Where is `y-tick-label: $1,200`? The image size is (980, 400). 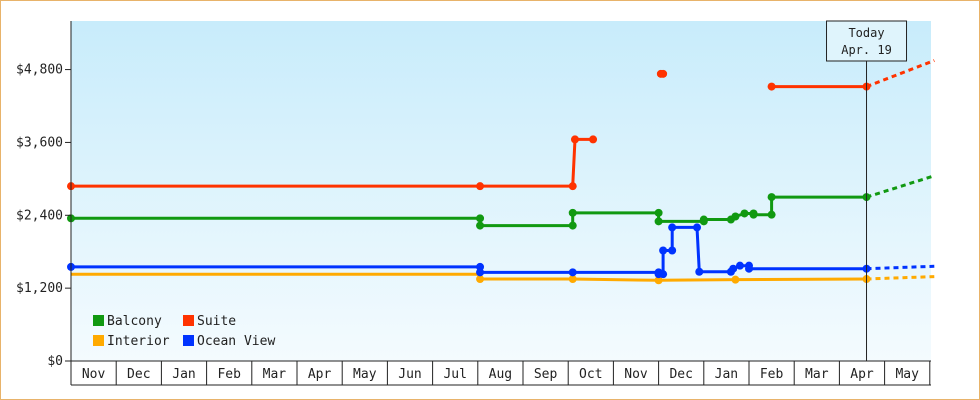
y-tick-label: $1,200 is located at coordinates (39, 288).